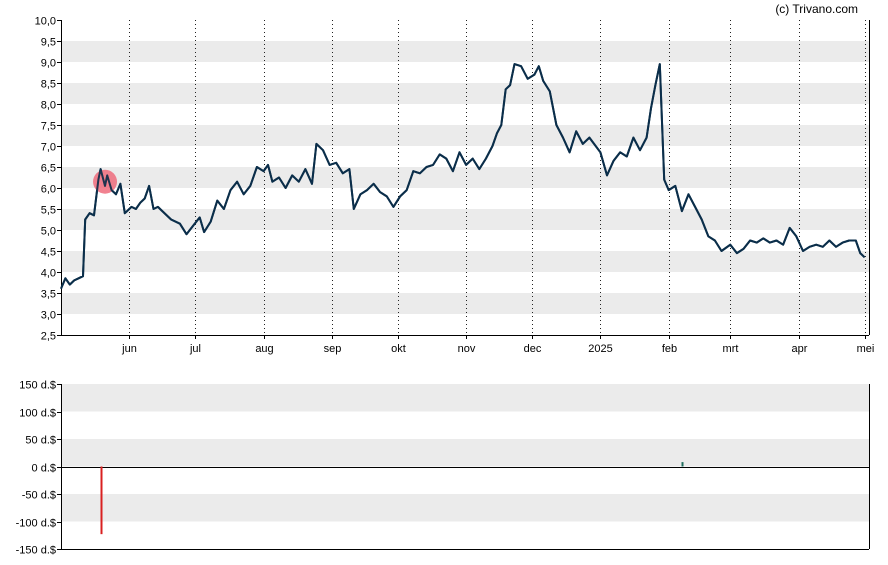 Image resolution: width=888 pixels, height=565 pixels. Describe the element at coordinates (195, 349) in the screenshot. I see `x-tick-label-jul: jul` at that location.